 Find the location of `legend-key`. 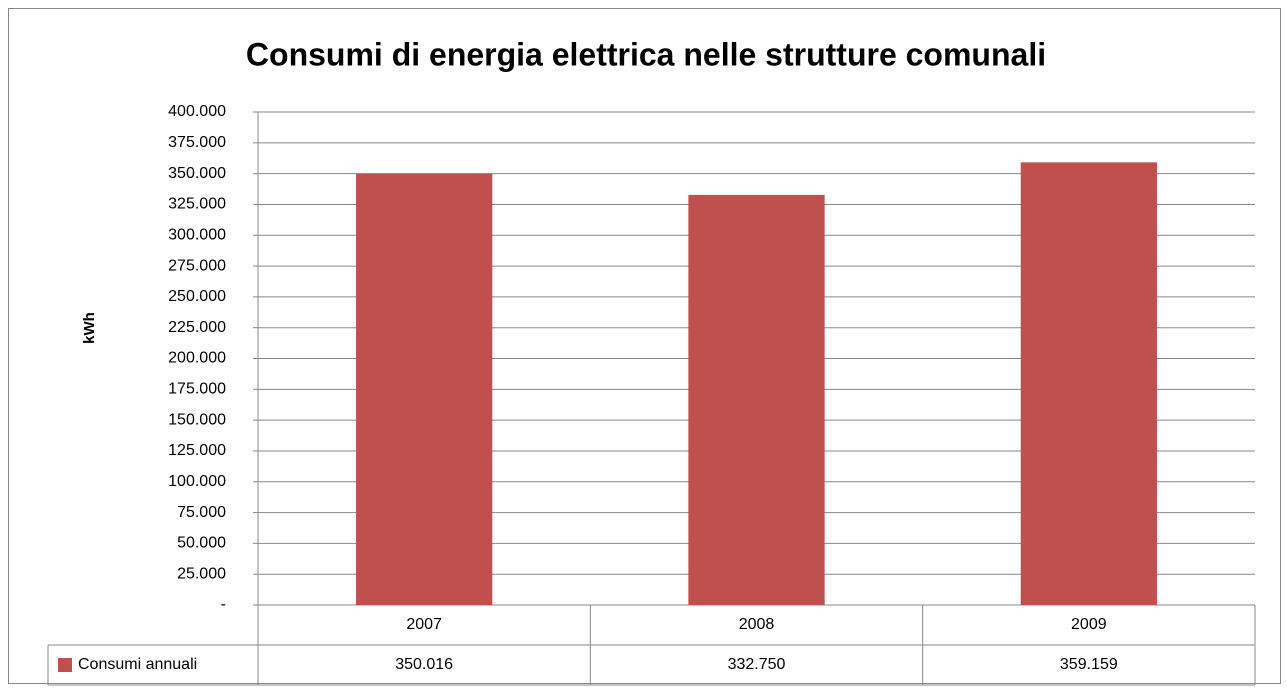

legend-key is located at coordinates (65, 665).